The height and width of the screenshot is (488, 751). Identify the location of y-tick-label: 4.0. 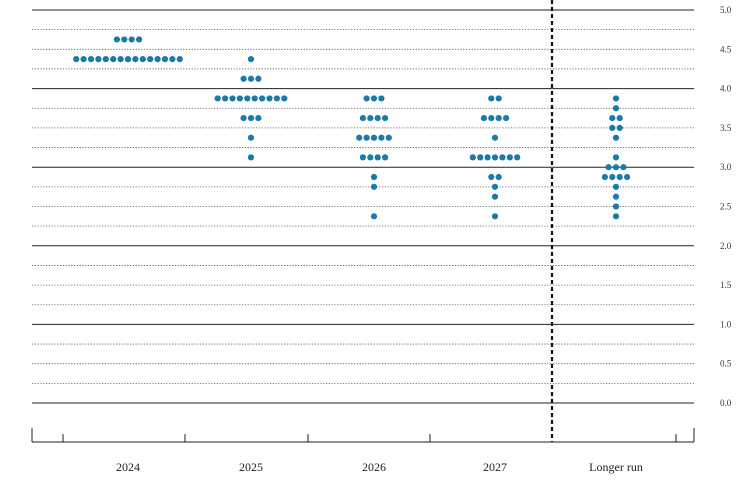
(726, 89).